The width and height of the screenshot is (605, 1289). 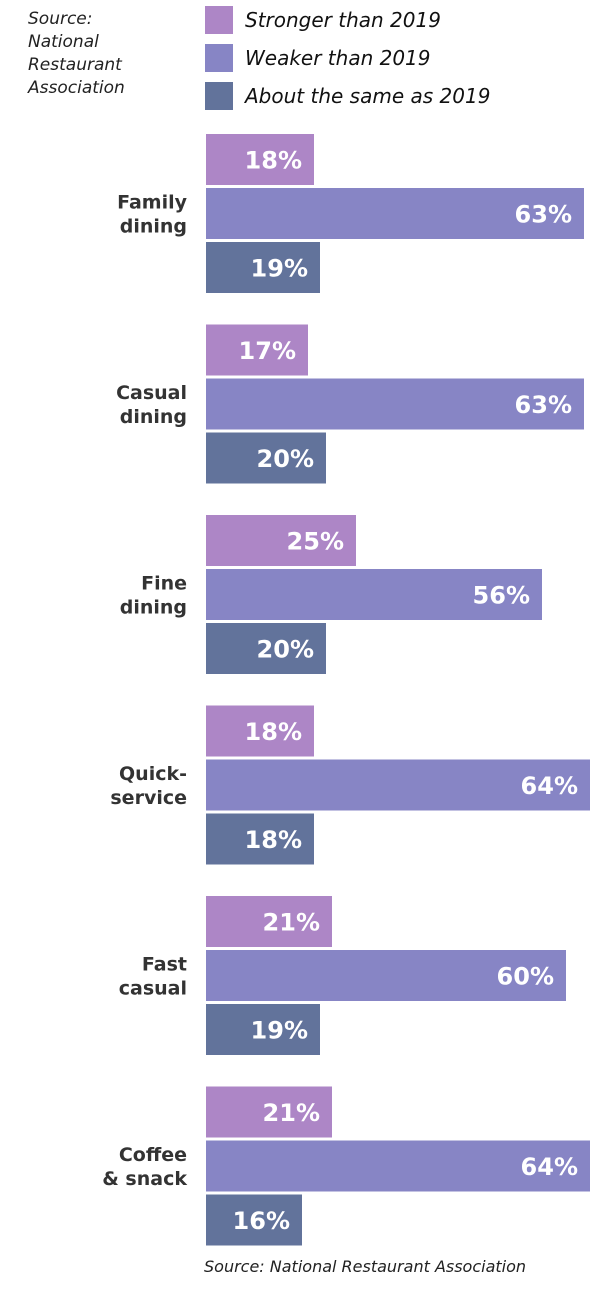 I want to click on category-label-line: Fine, so click(x=164, y=584).